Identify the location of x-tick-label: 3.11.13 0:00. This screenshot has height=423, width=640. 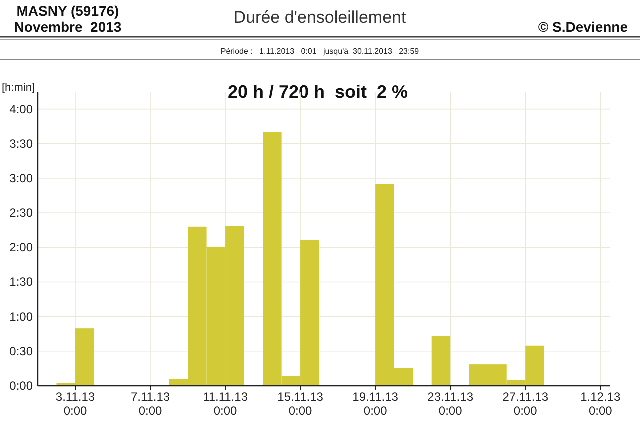
(76, 404).